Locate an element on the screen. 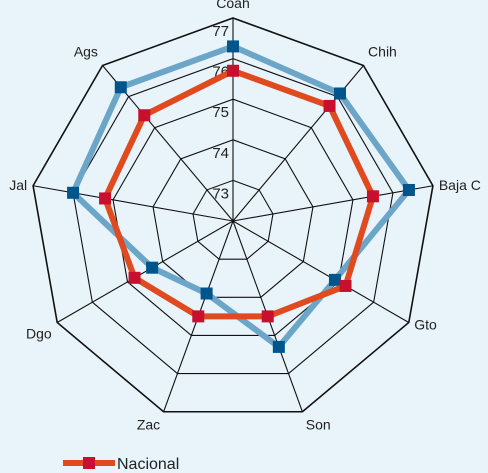 Image resolution: width=488 pixels, height=473 pixels. category-label: Dgo is located at coordinates (39, 334).